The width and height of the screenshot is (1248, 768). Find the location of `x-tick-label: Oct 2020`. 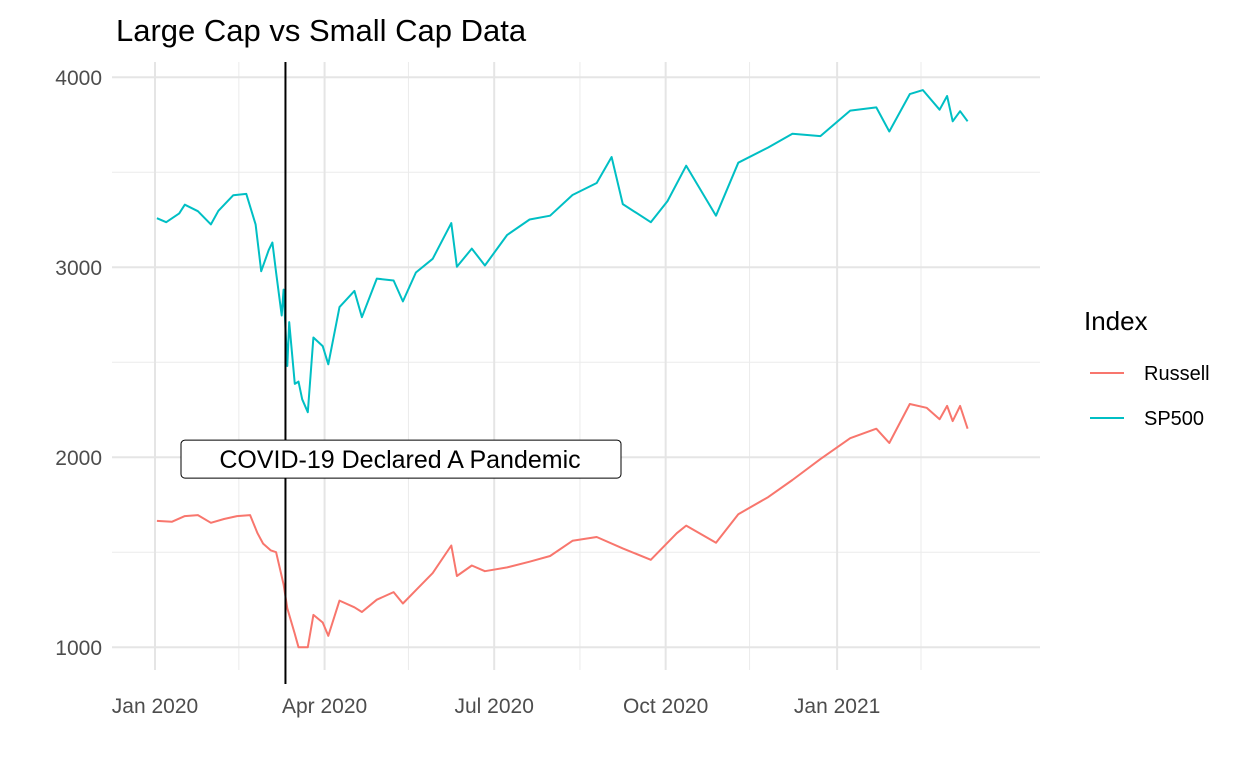

x-tick-label: Oct 2020 is located at coordinates (665, 706).